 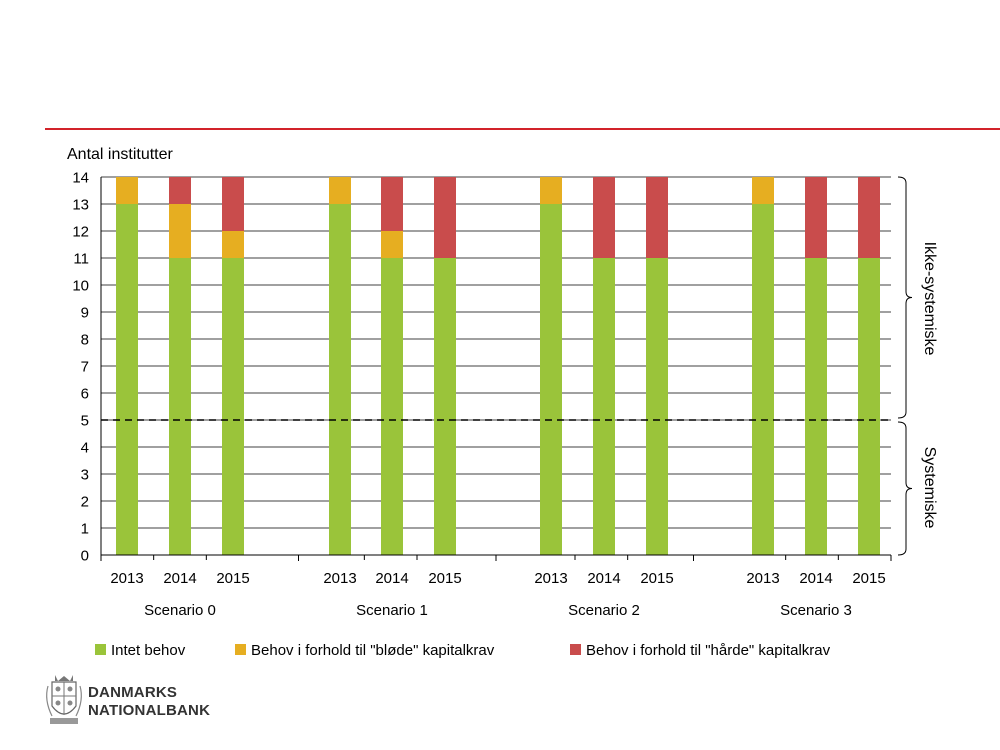 What do you see at coordinates (80, 232) in the screenshot?
I see `y-tick-label: 12` at bounding box center [80, 232].